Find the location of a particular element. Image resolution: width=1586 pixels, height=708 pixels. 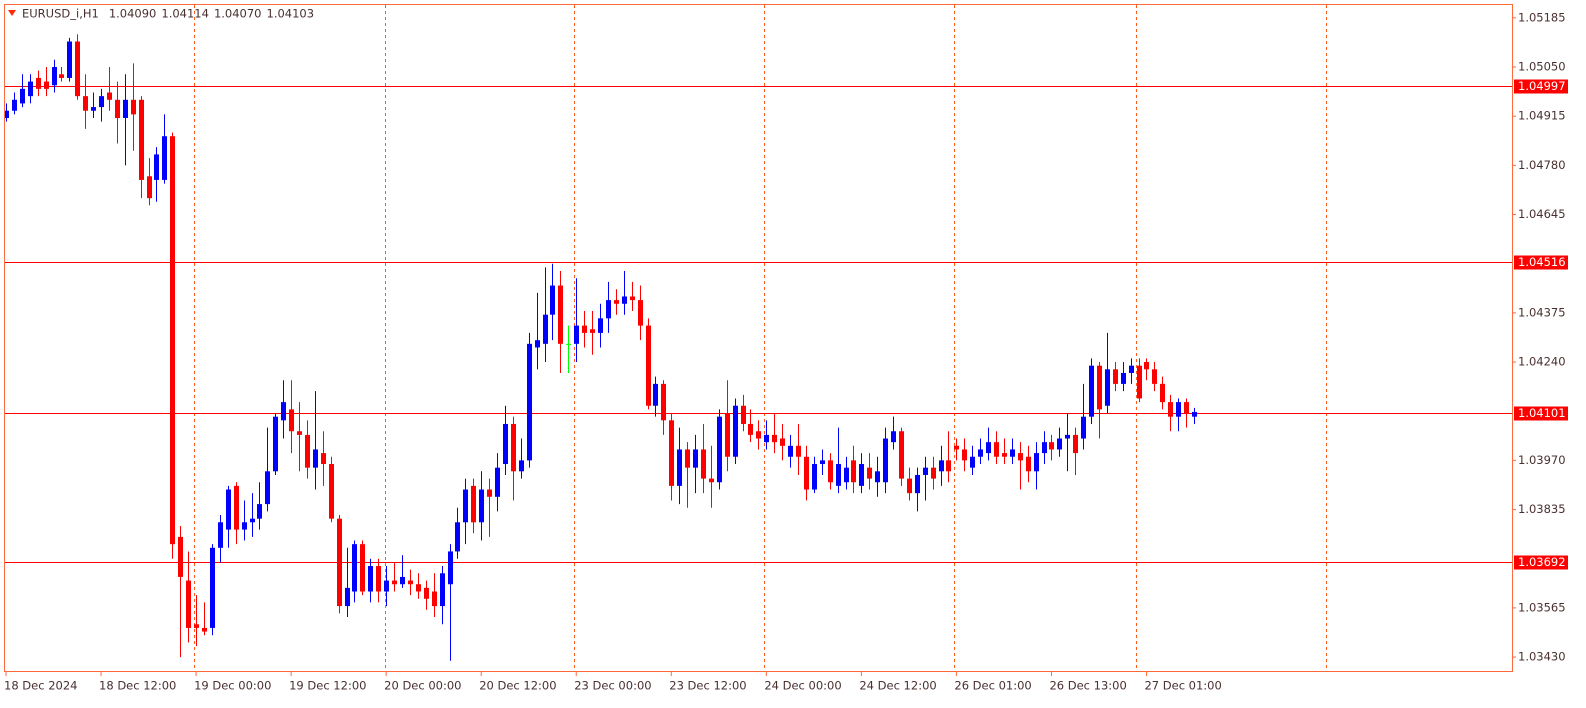

x-tick-label: 26 Dec 13:00 is located at coordinates (1087, 686).